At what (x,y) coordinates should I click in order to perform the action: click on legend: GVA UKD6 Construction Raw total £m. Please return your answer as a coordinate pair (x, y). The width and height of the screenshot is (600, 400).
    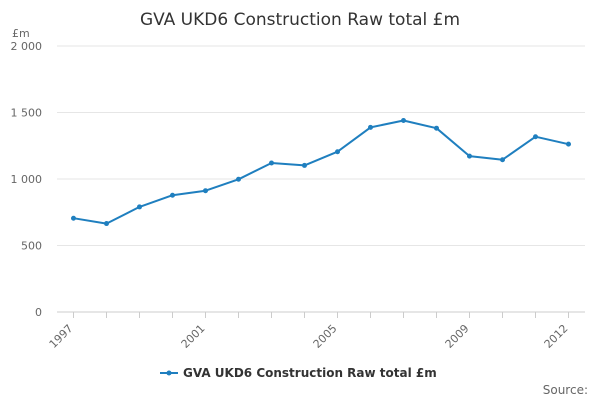
    Looking at the image, I should click on (298, 373).